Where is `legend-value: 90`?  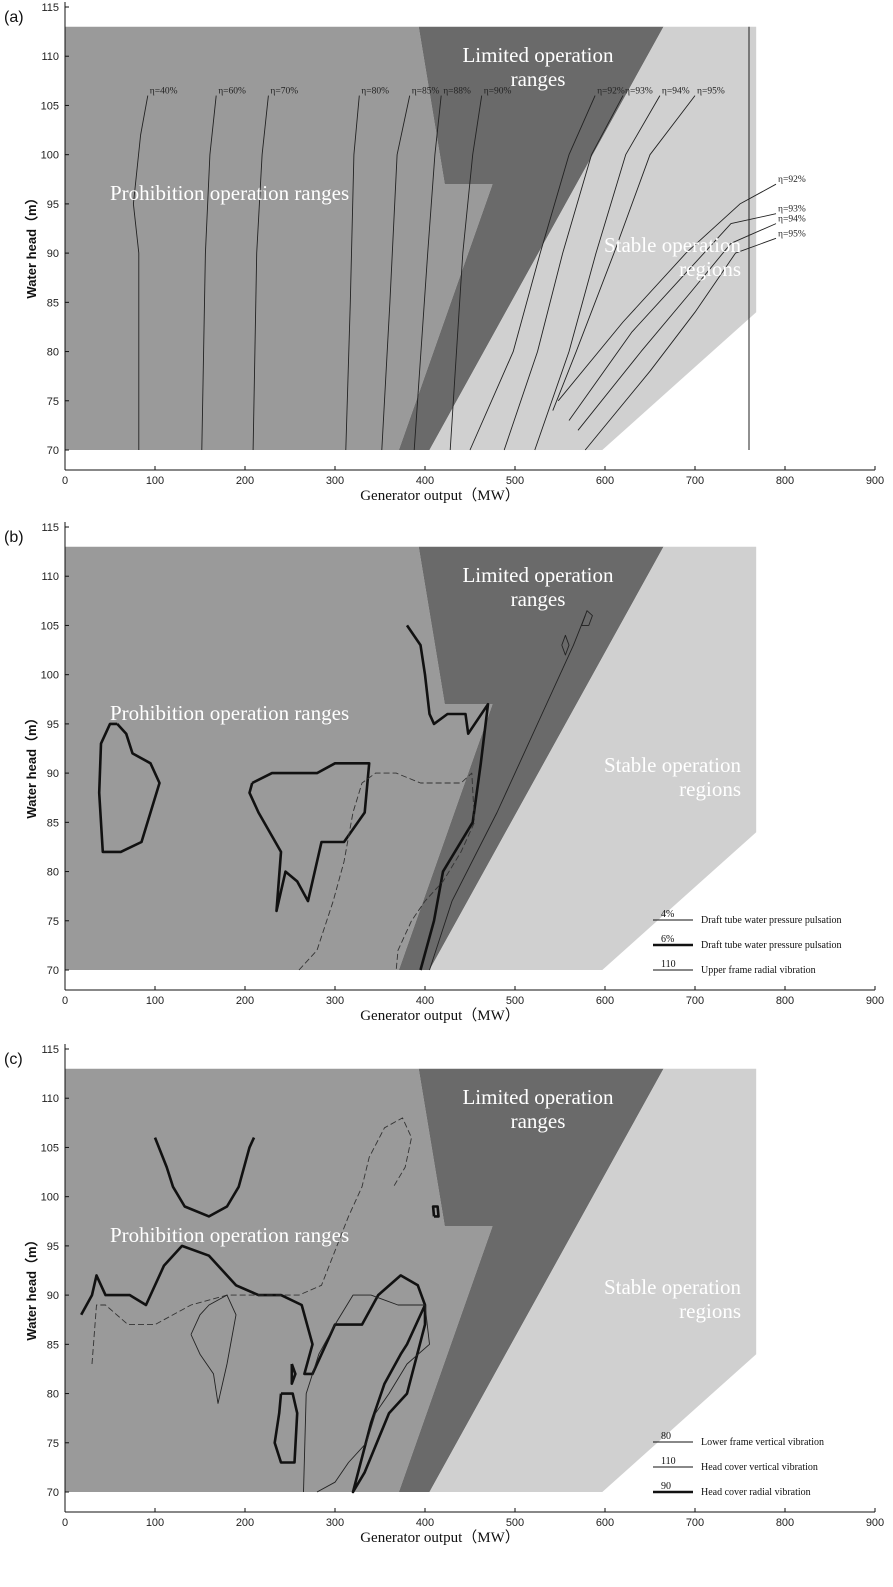 legend-value: 90 is located at coordinates (666, 1486).